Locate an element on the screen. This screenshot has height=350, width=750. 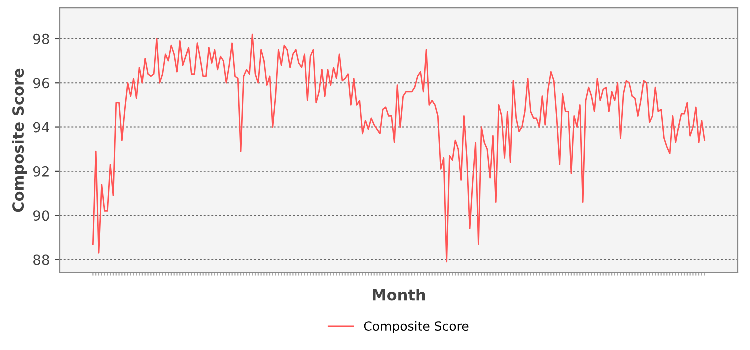
y-tick-label: 94 is located at coordinates (41, 127).